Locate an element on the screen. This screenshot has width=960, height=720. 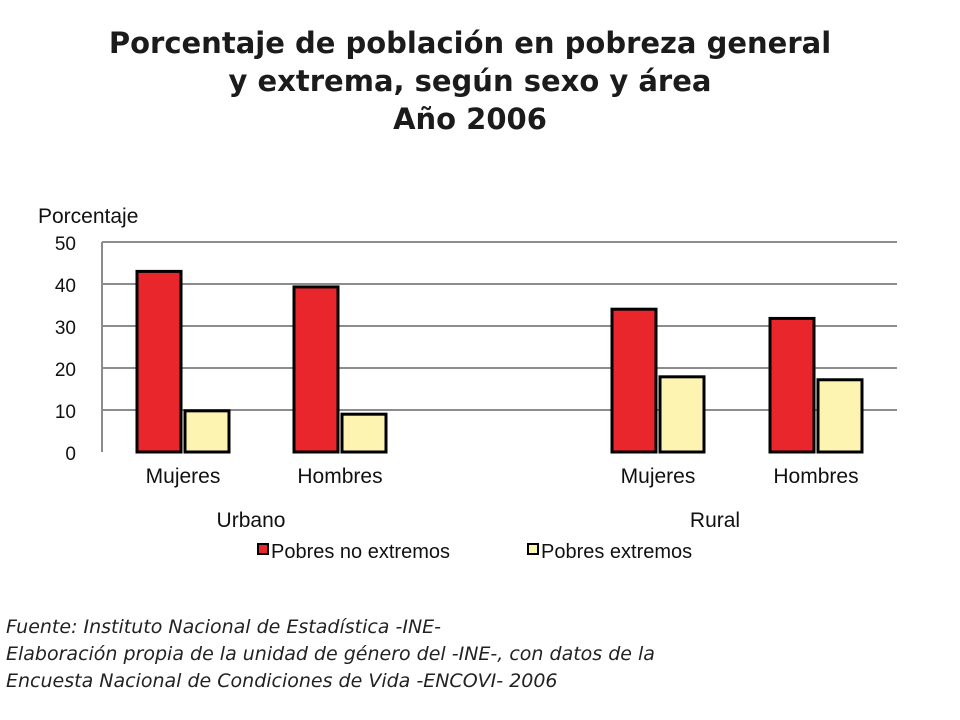
x-tick-label-1: Hombres is located at coordinates (339, 476).